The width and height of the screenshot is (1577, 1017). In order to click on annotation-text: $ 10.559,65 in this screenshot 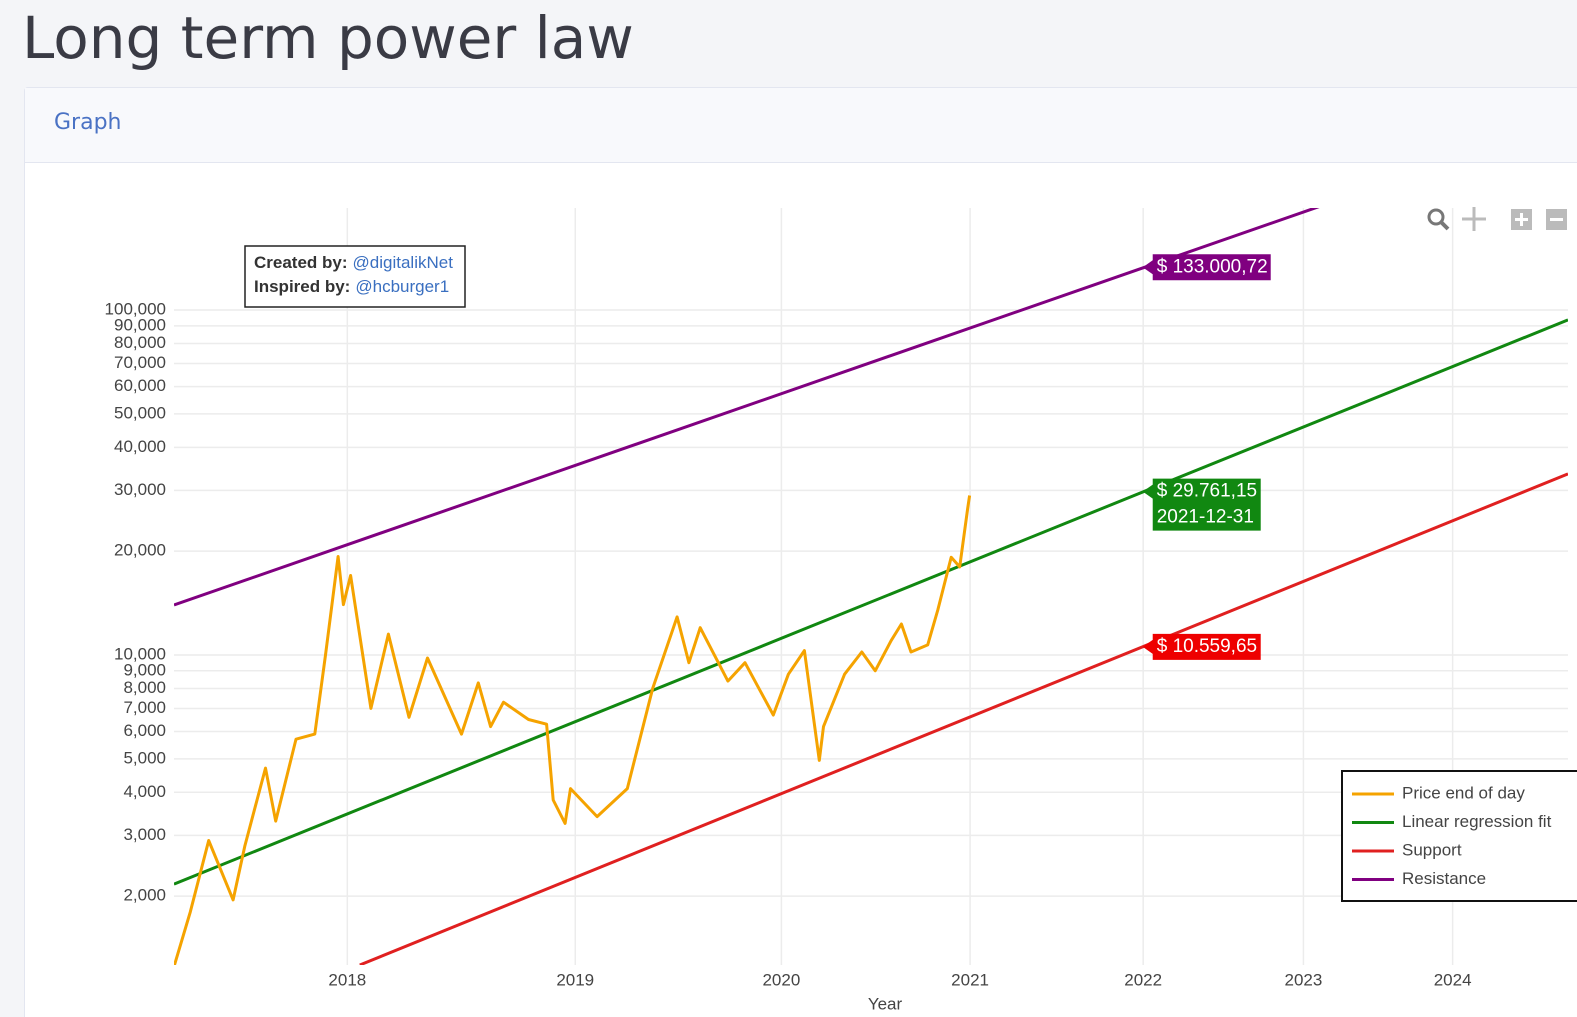, I will do `click(1207, 646)`.